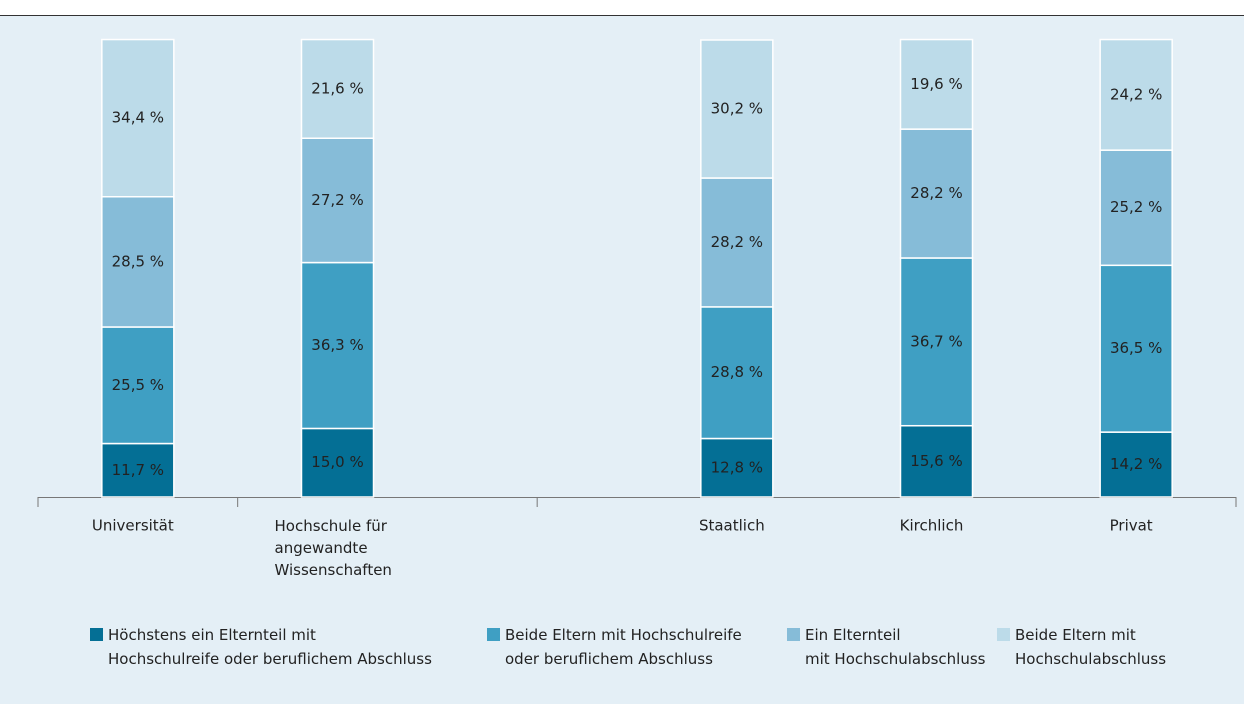  What do you see at coordinates (1131, 526) in the screenshot?
I see `x-tick-label: Privat` at bounding box center [1131, 526].